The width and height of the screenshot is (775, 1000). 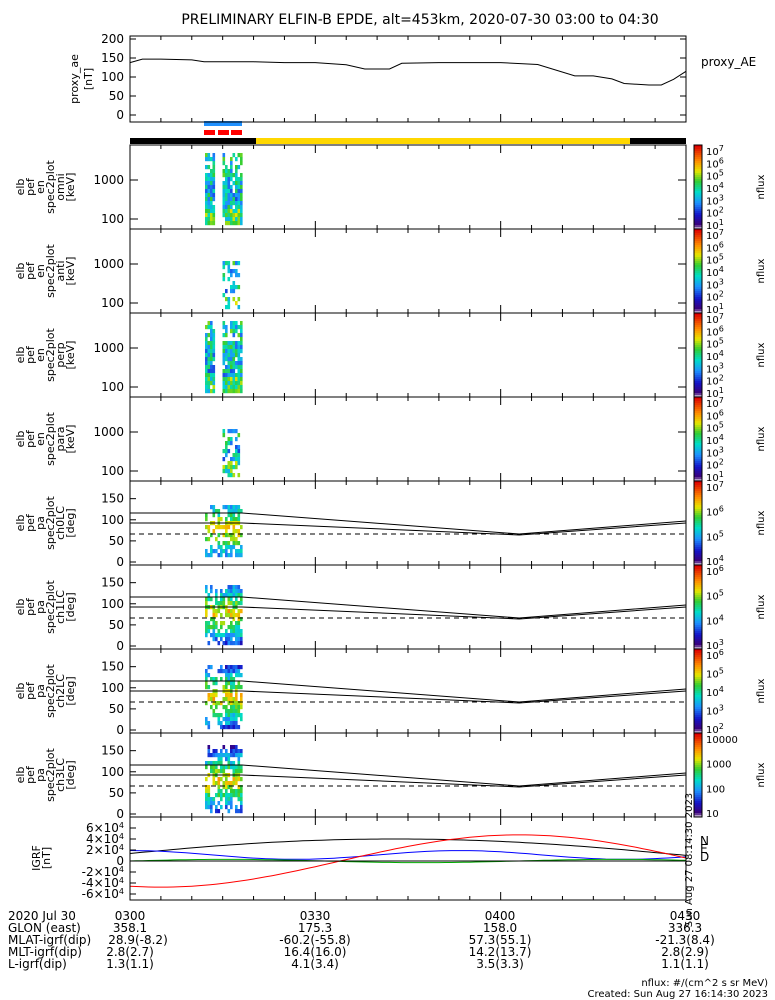 What do you see at coordinates (112, 39) in the screenshot?
I see `y-tick-label: 200` at bounding box center [112, 39].